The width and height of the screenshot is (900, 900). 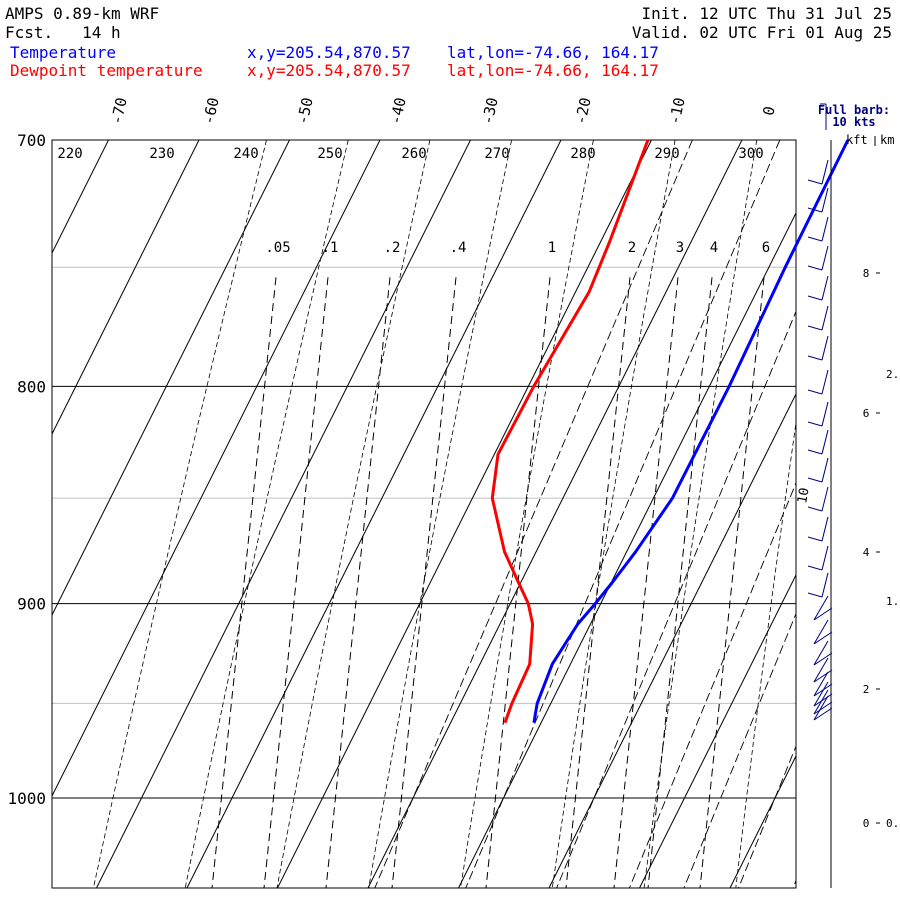 I want to click on barb-legend-line1: Full barb:, so click(x=854, y=110).